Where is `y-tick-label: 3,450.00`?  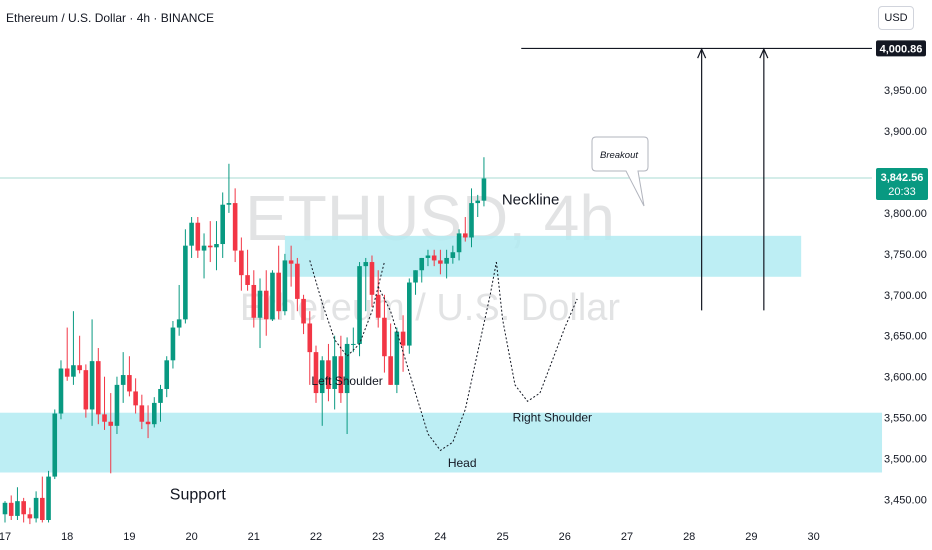
y-tick-label: 3,450.00 is located at coordinates (905, 501).